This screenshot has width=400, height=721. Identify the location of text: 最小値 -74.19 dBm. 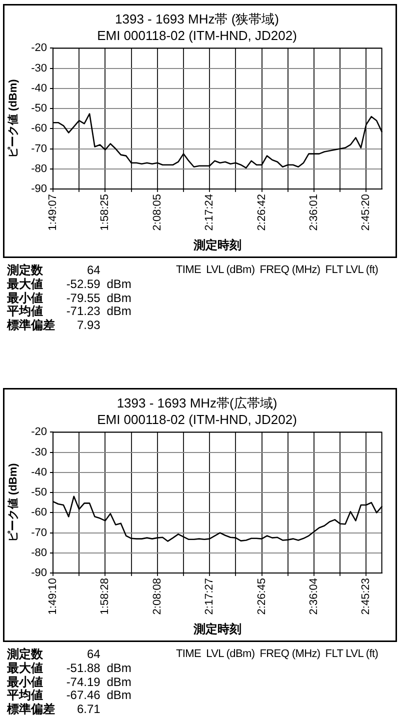
(69, 681).